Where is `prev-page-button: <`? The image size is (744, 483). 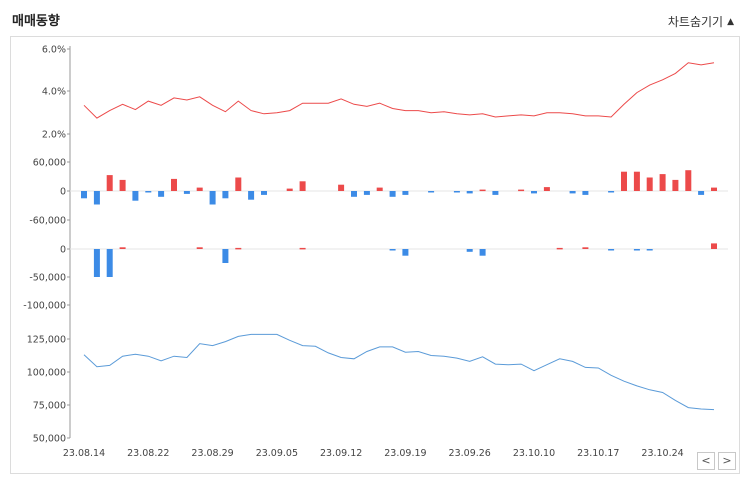
prev-page-button: < is located at coordinates (706, 461).